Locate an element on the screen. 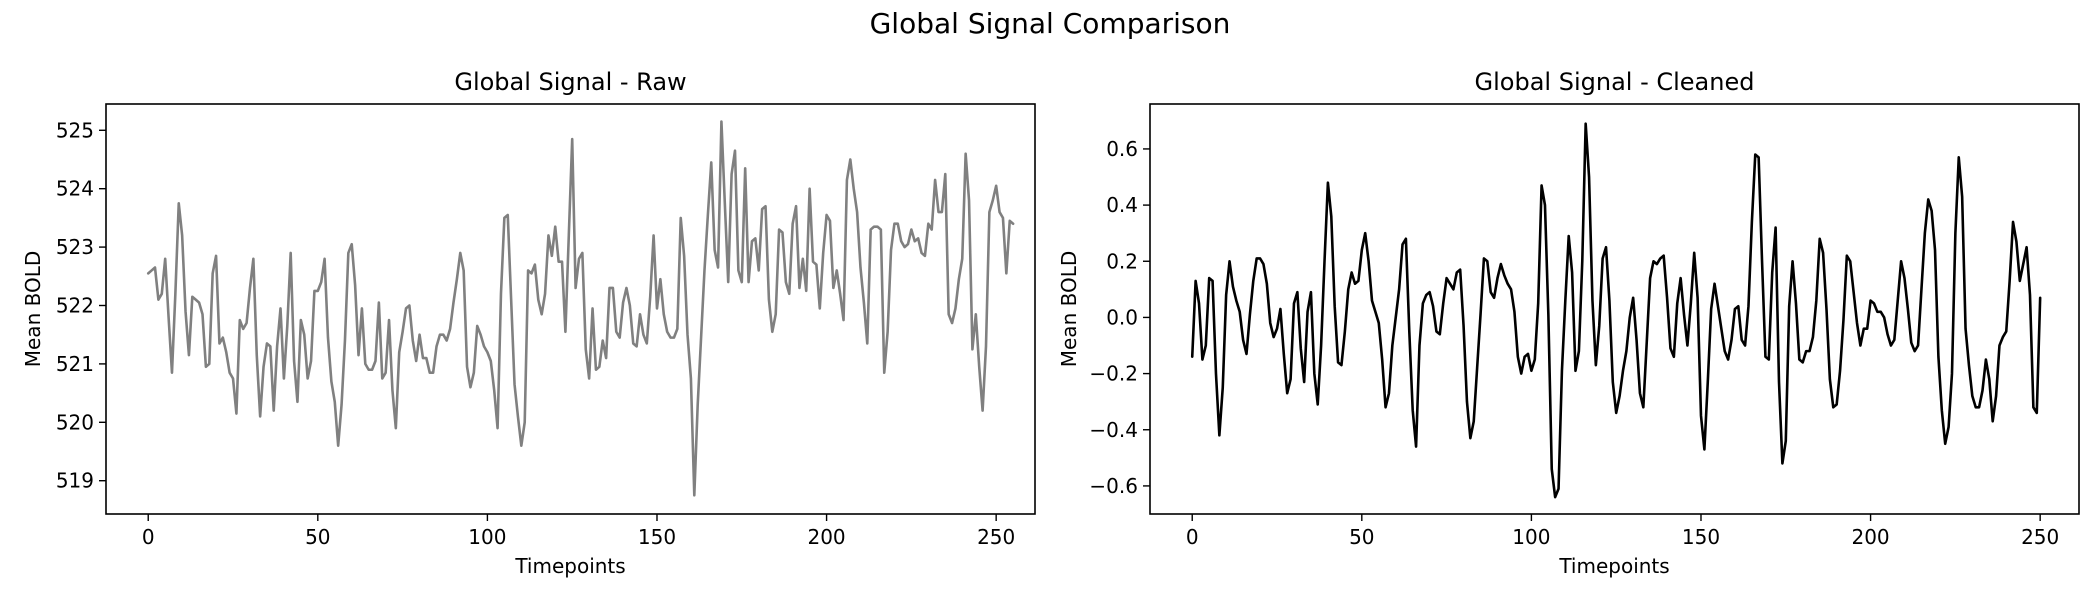 The image size is (2100, 604). y-tick-label: 519 is located at coordinates (75, 481).